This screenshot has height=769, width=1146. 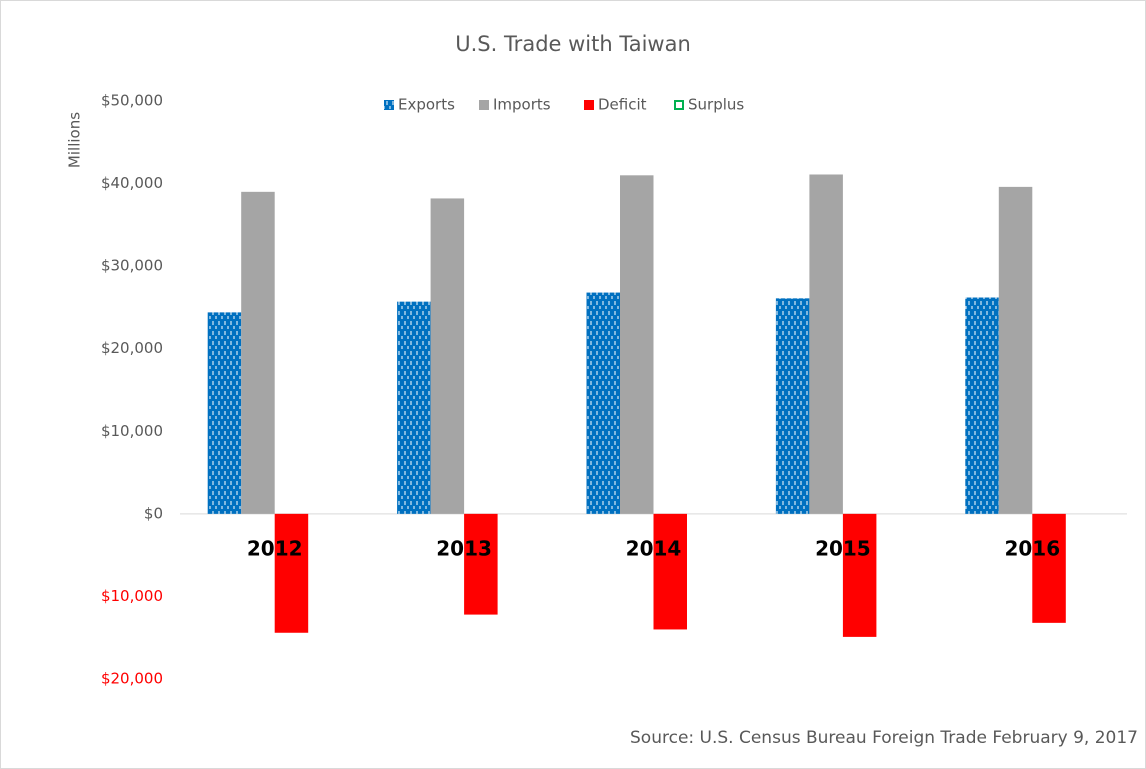 I want to click on y-tick-label: $30,000, so click(x=132, y=266).